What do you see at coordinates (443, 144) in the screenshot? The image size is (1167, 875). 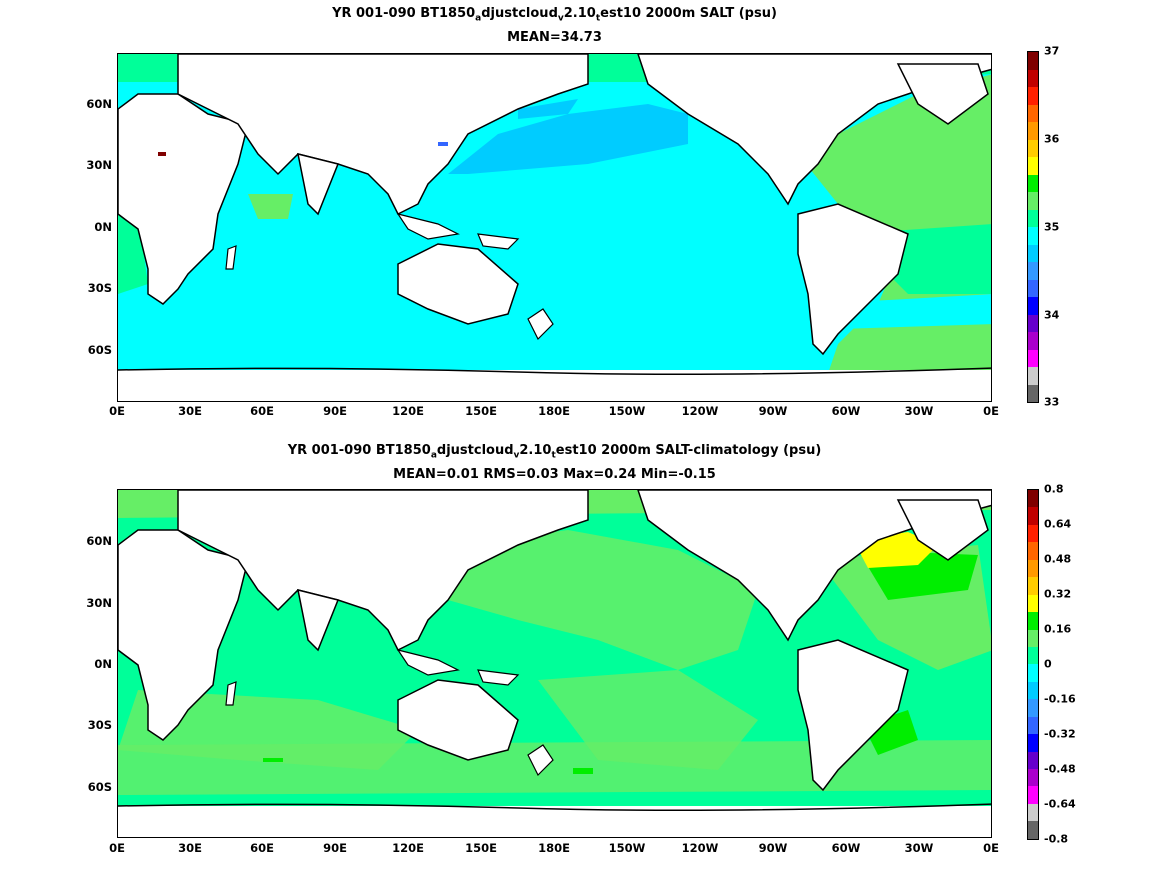 I see `japan-sea-fresh` at bounding box center [443, 144].